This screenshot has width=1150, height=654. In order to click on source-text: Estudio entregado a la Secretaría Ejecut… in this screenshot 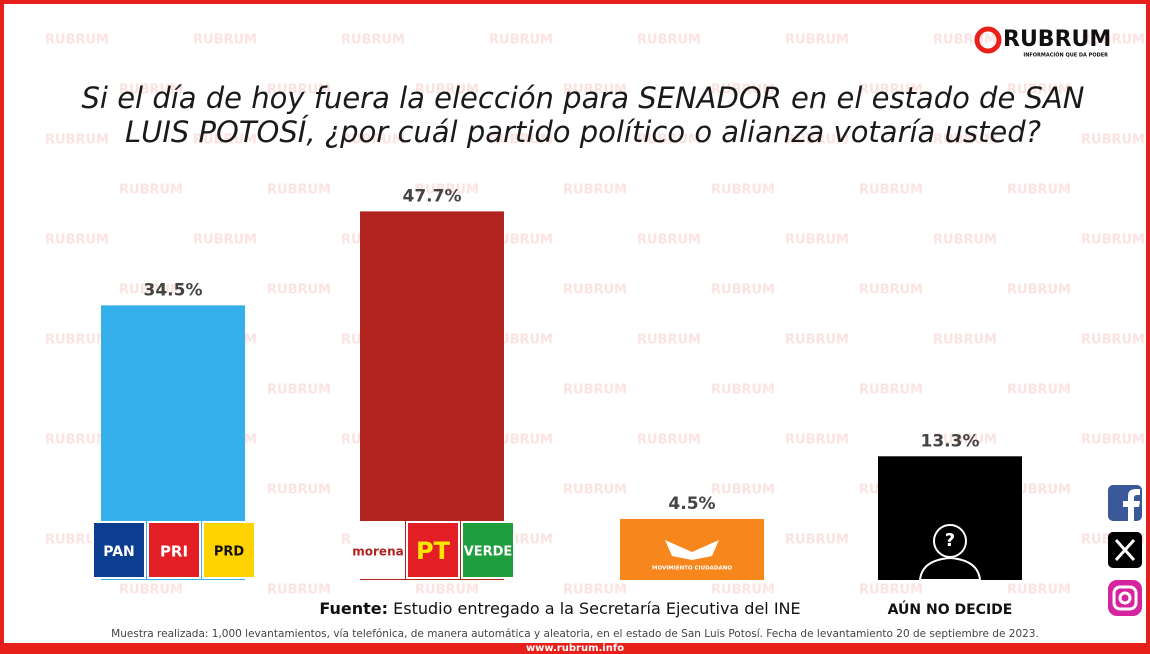, I will do `click(596, 608)`.